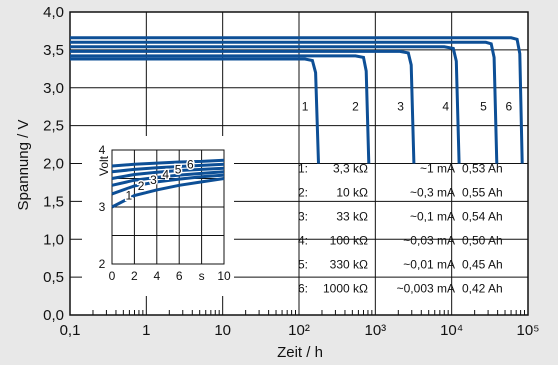  I want to click on inset-x-tick-label: 2, so click(134, 276).